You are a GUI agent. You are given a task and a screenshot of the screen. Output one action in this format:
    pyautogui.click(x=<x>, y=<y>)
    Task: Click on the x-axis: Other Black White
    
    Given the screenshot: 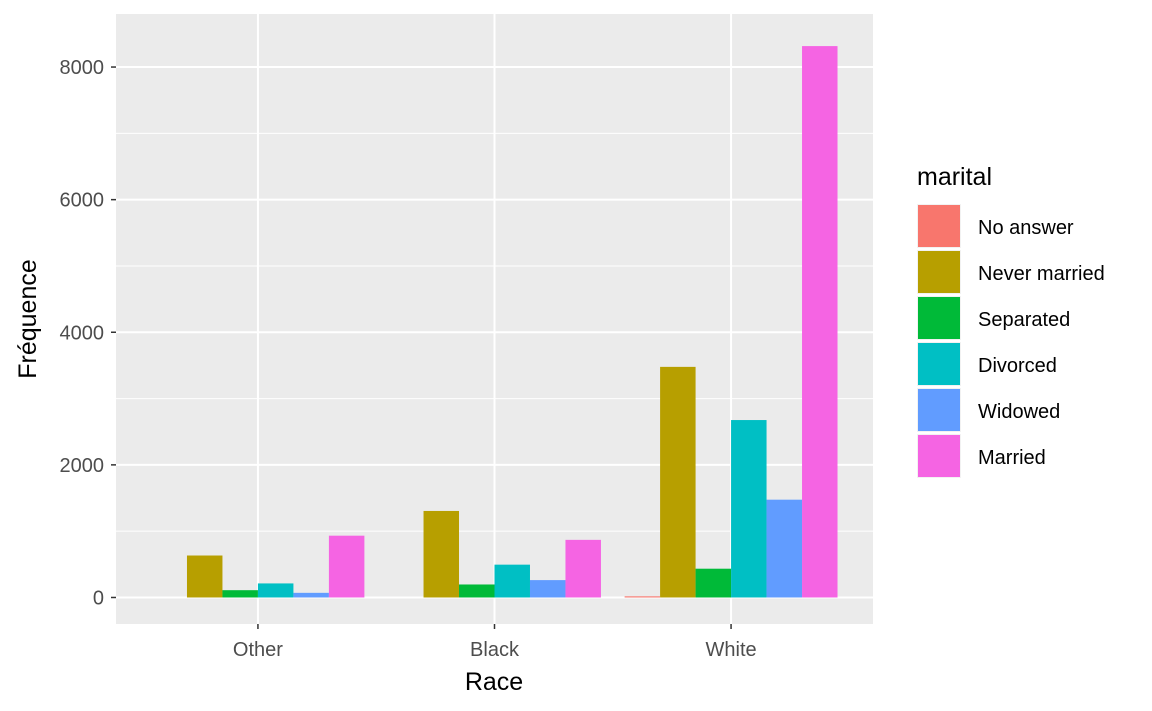 What is the action you would take?
    pyautogui.click(x=495, y=642)
    